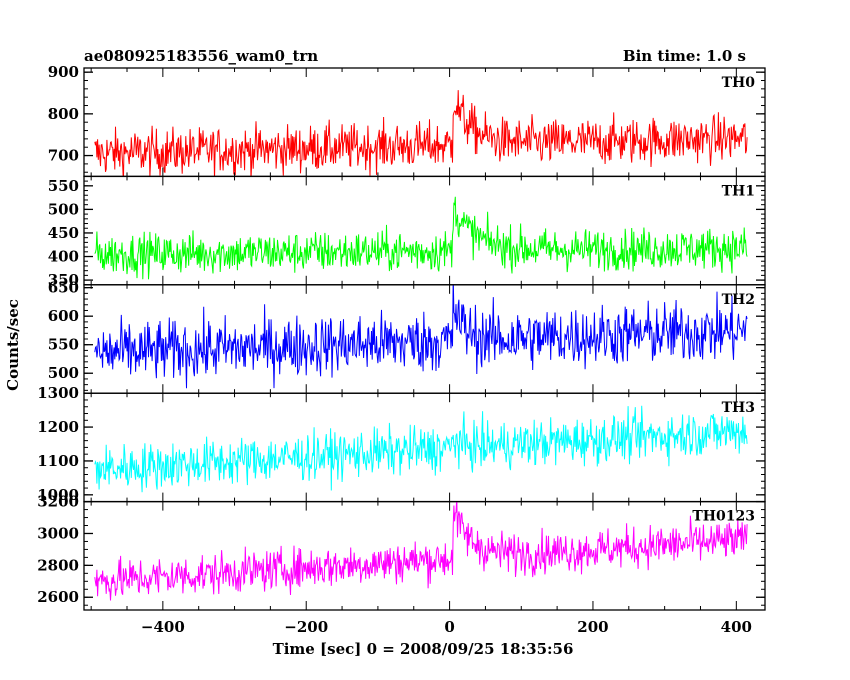  What do you see at coordinates (58, 502) in the screenshot?
I see `y-tick-label: 3200` at bounding box center [58, 502].